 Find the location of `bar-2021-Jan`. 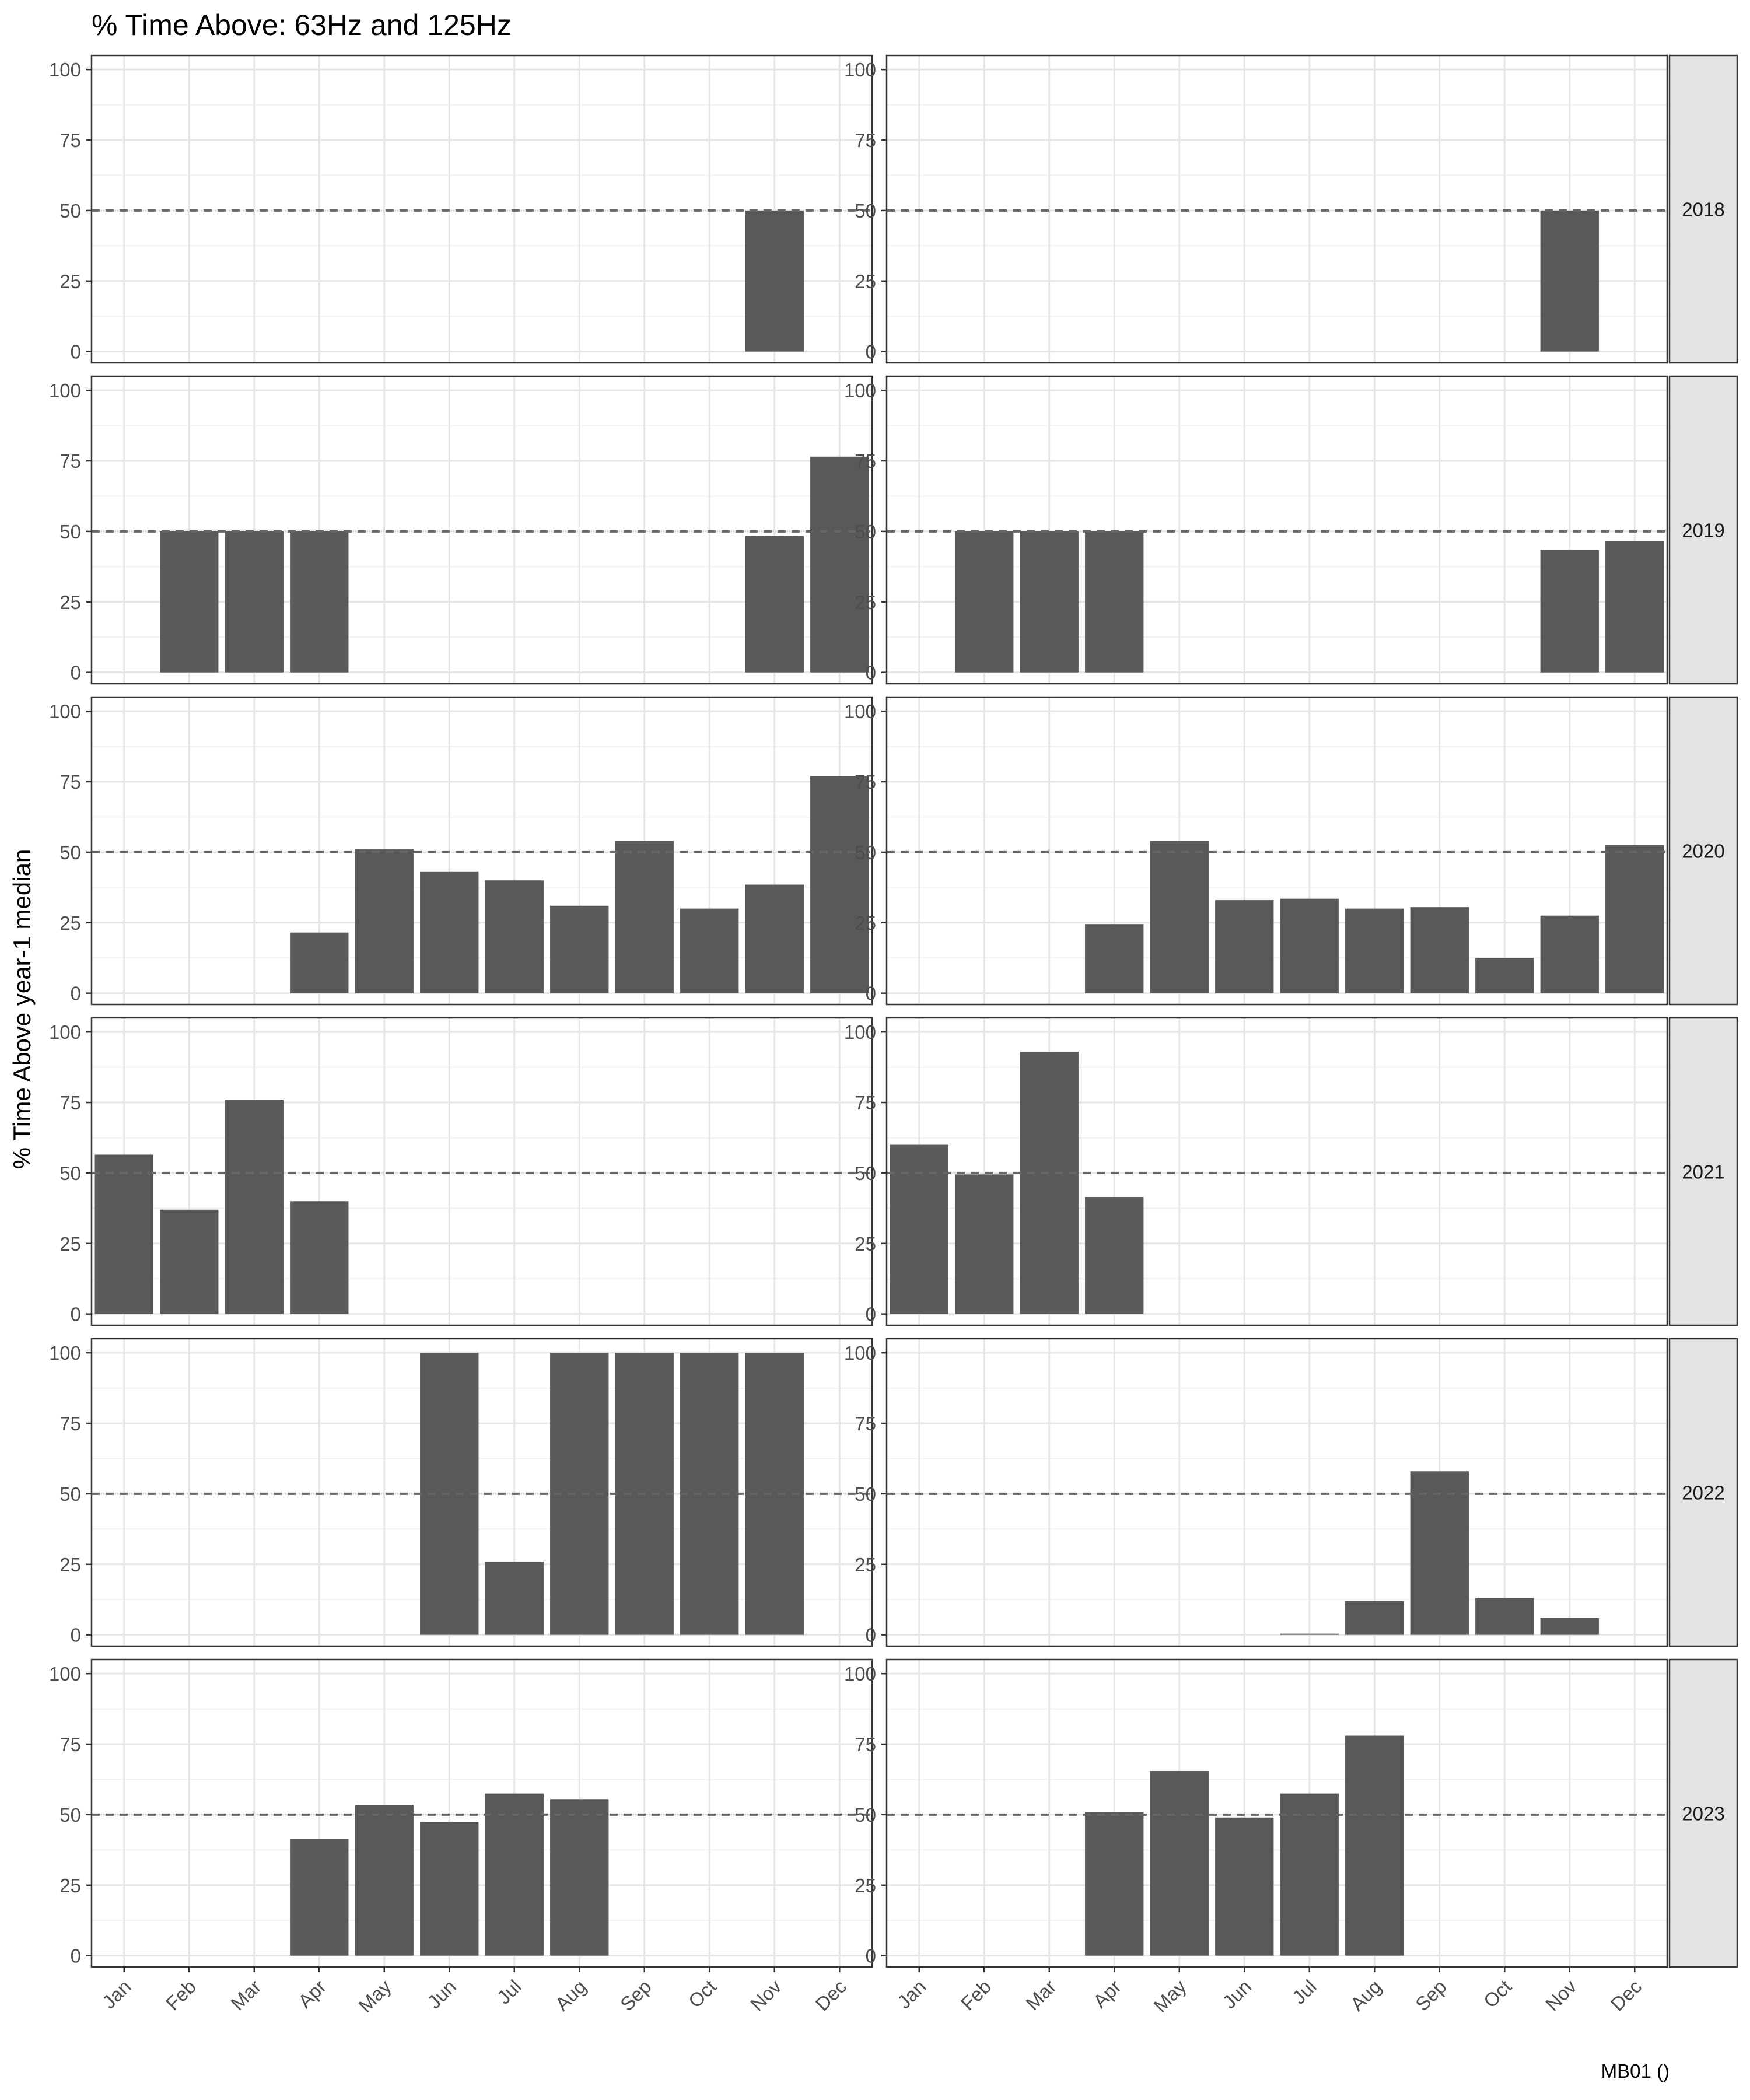

bar-2021-Jan is located at coordinates (919, 1229).